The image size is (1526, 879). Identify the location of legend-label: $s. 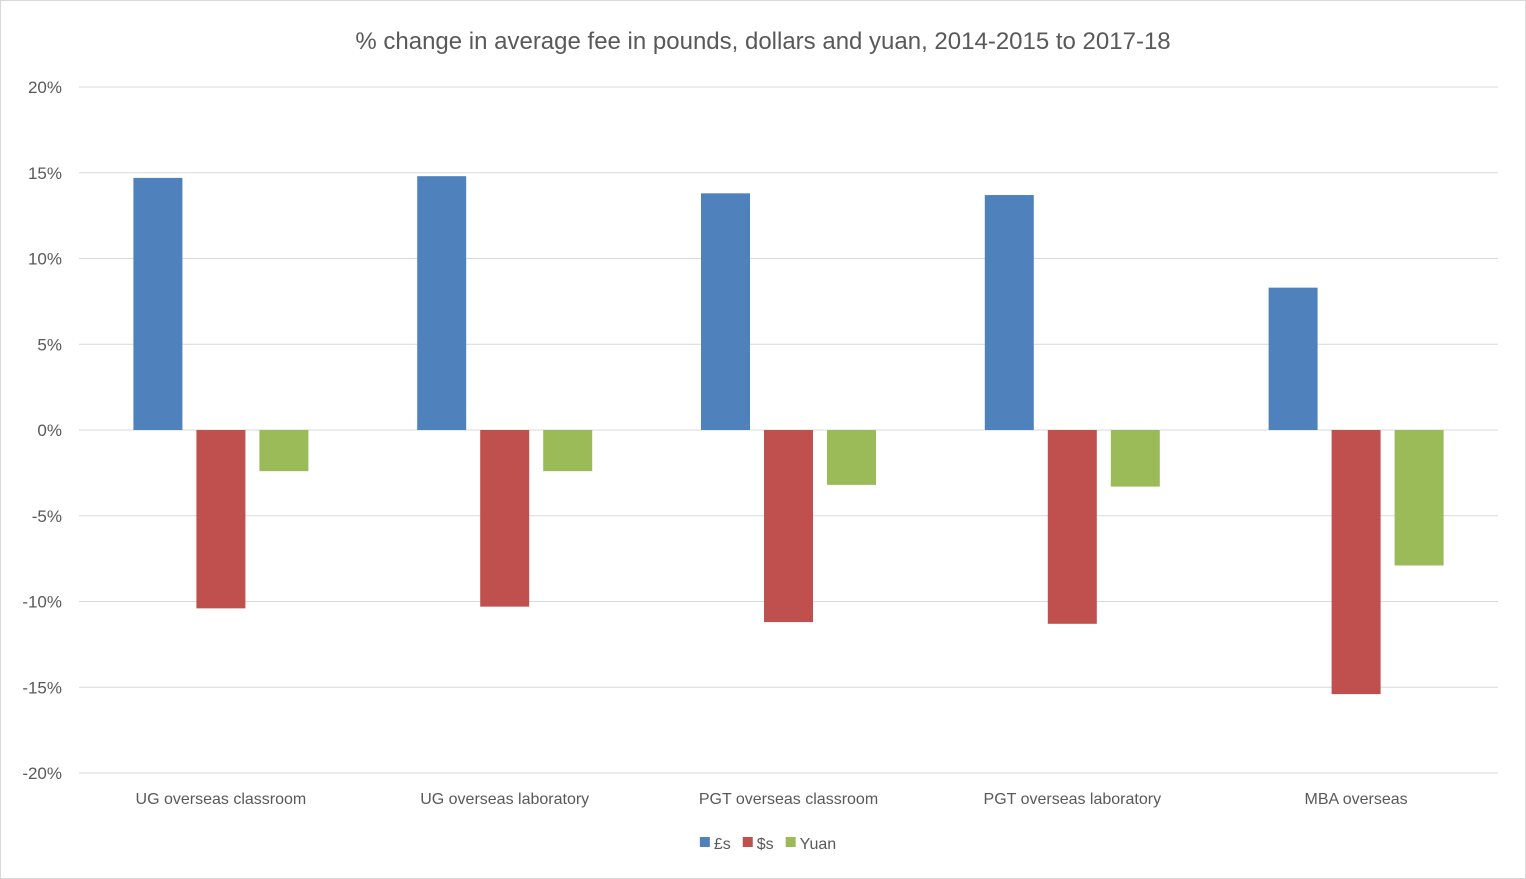
(765, 844).